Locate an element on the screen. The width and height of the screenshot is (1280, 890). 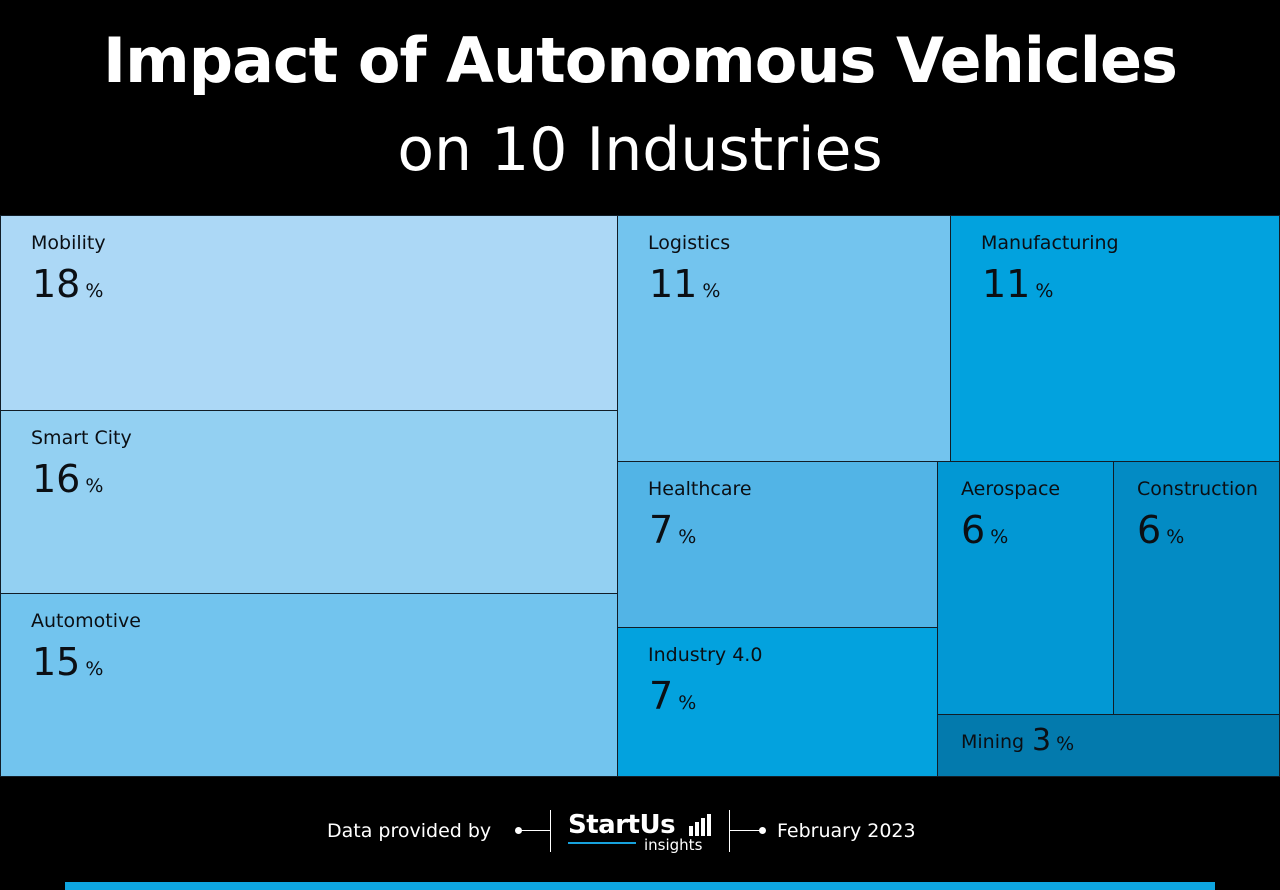
logo-wordmark: StartUs is located at coordinates (622, 825).